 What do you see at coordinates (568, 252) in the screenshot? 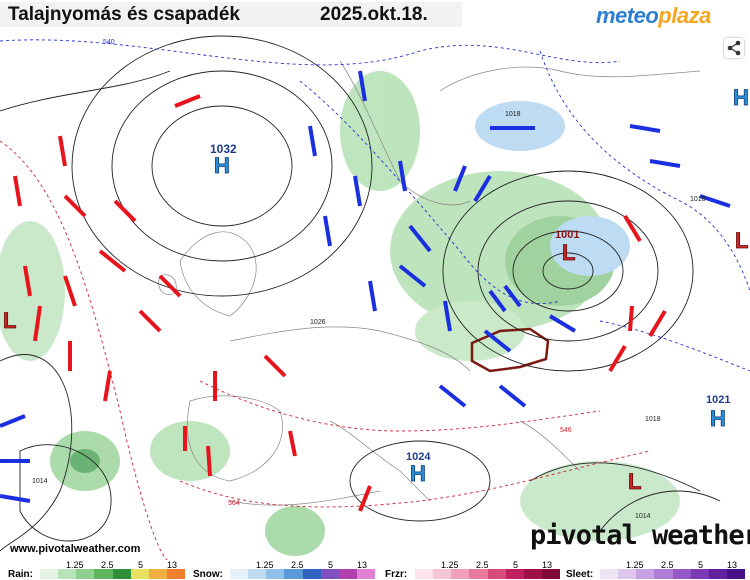
I see `low-1001-letter: L` at bounding box center [568, 252].